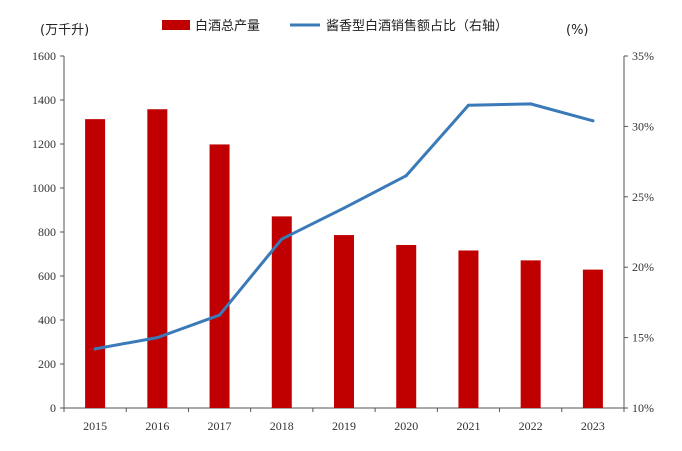  What do you see at coordinates (47, 364) in the screenshot?
I see `left-tick-label: 200` at bounding box center [47, 364].